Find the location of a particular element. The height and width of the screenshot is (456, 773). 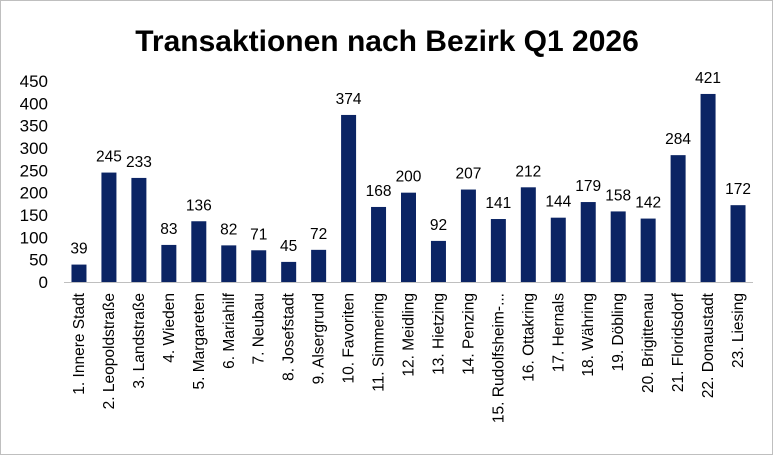

bar-value-label: 172 is located at coordinates (738, 189).